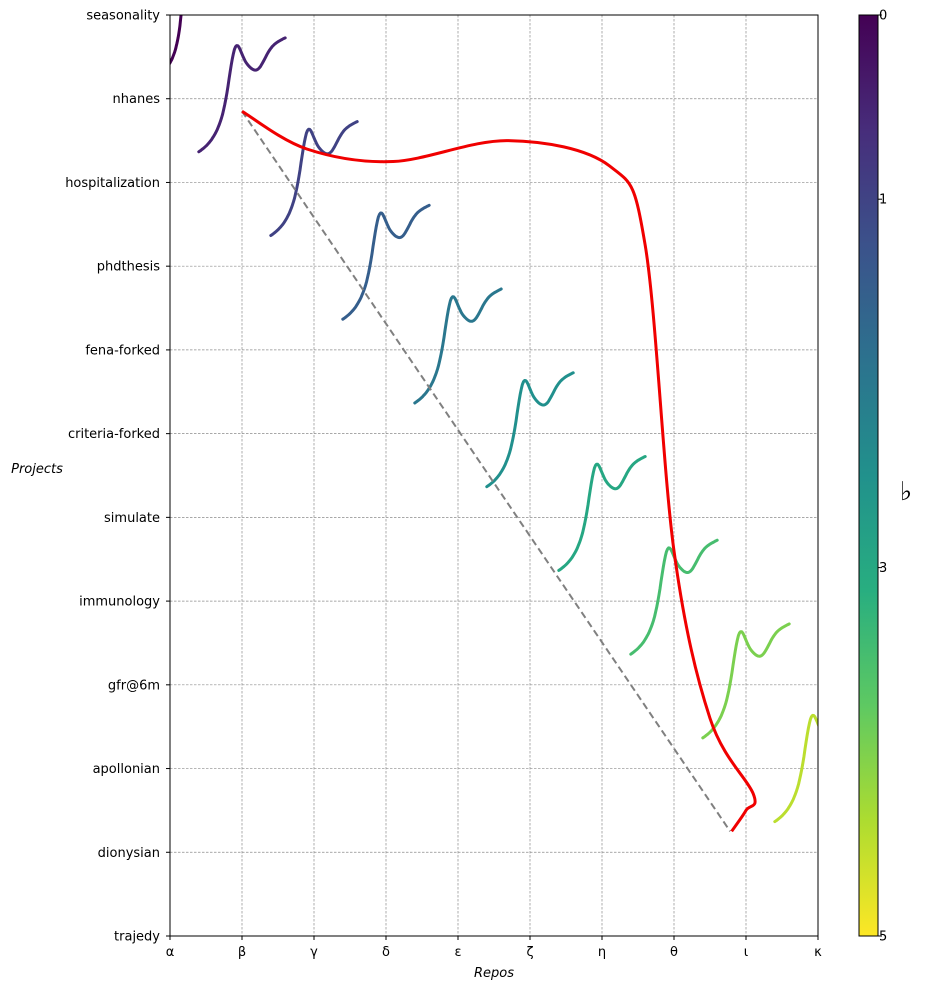 The width and height of the screenshot is (926, 989). I want to click on x-tick-label: ζ, so click(529, 952).